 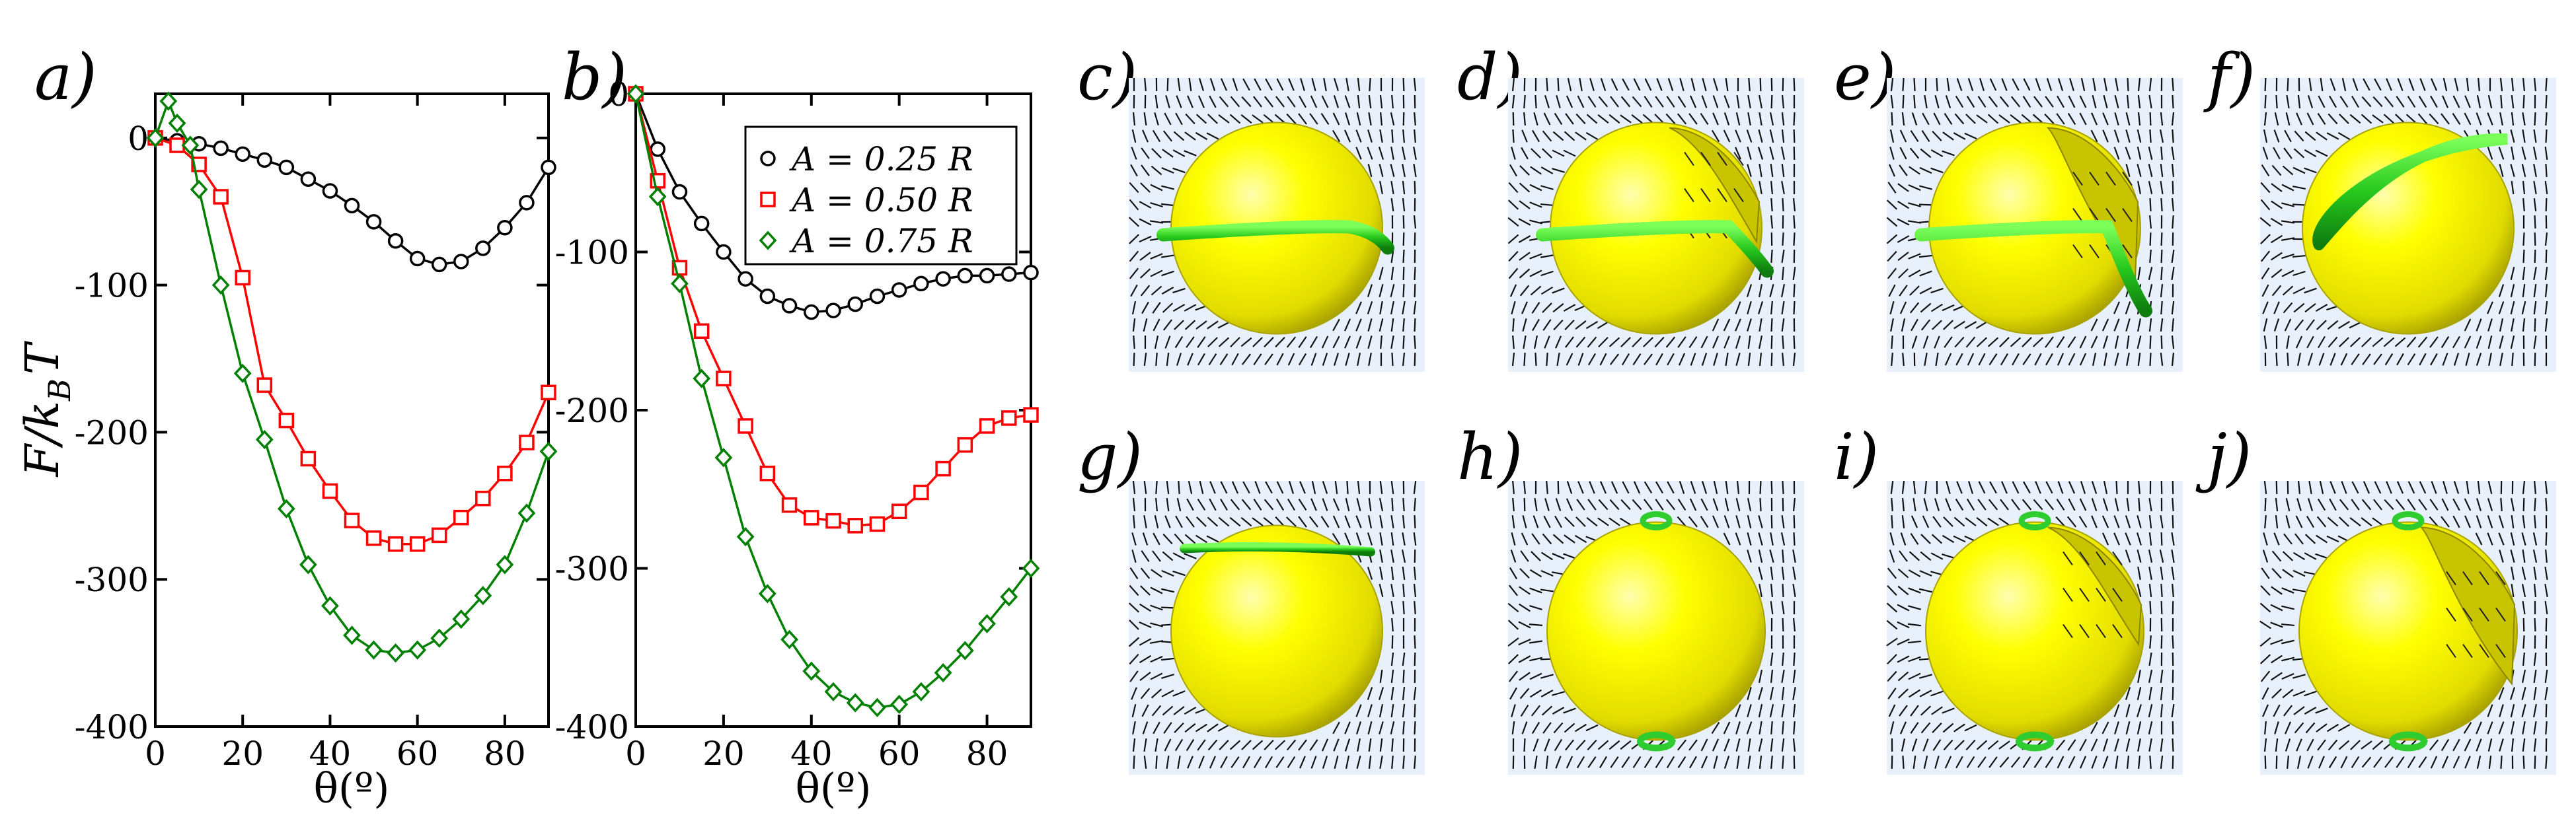 I want to click on legend-marker-diamond, so click(x=768, y=240).